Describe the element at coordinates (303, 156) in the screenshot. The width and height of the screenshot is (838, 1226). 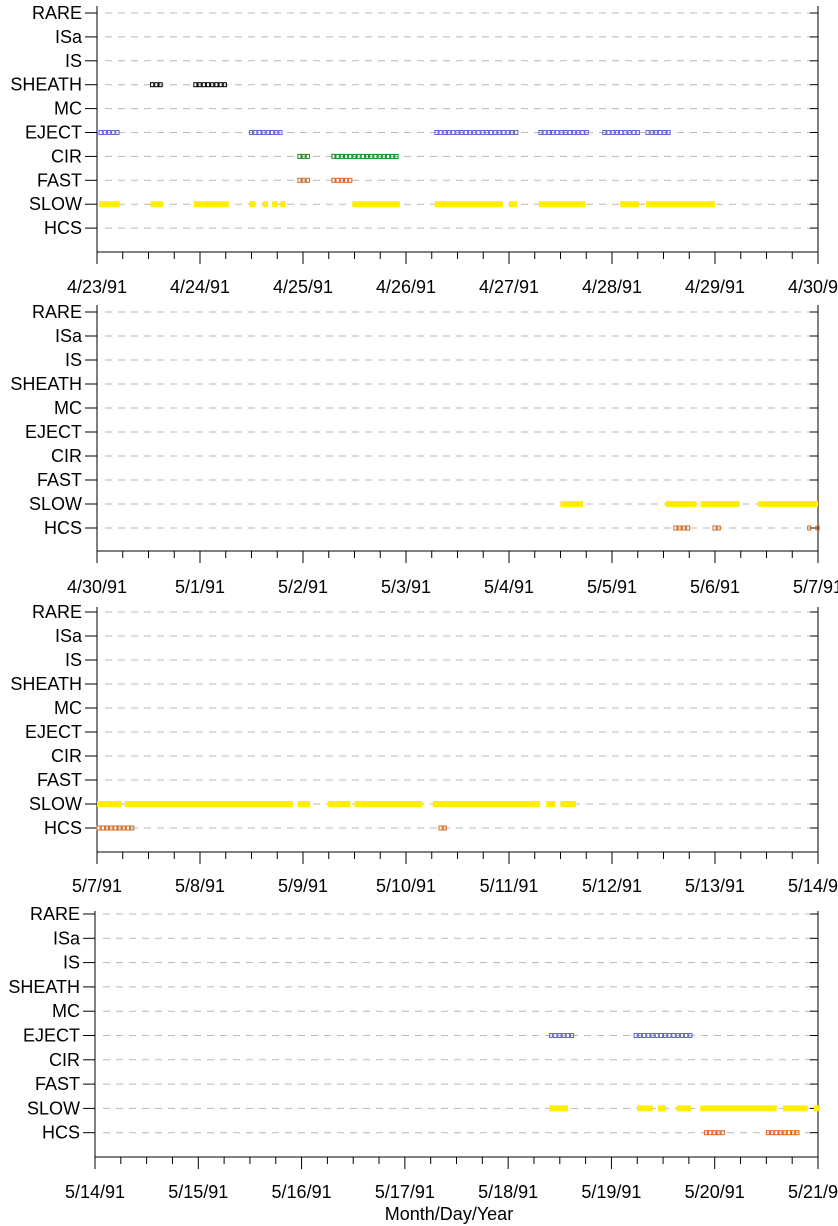
I see `cir-interval` at that location.